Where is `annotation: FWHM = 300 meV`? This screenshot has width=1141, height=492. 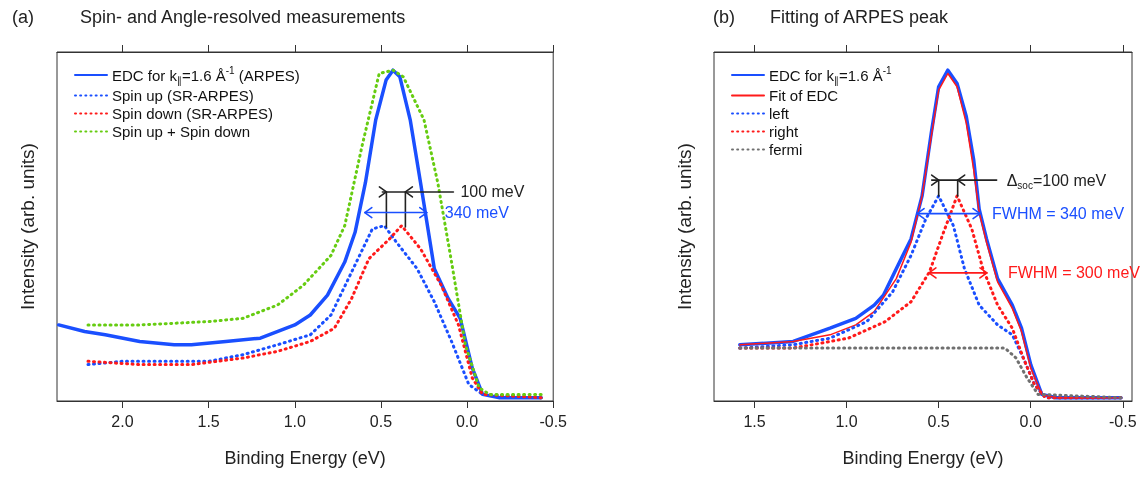
annotation: FWHM = 300 meV is located at coordinates (1074, 273).